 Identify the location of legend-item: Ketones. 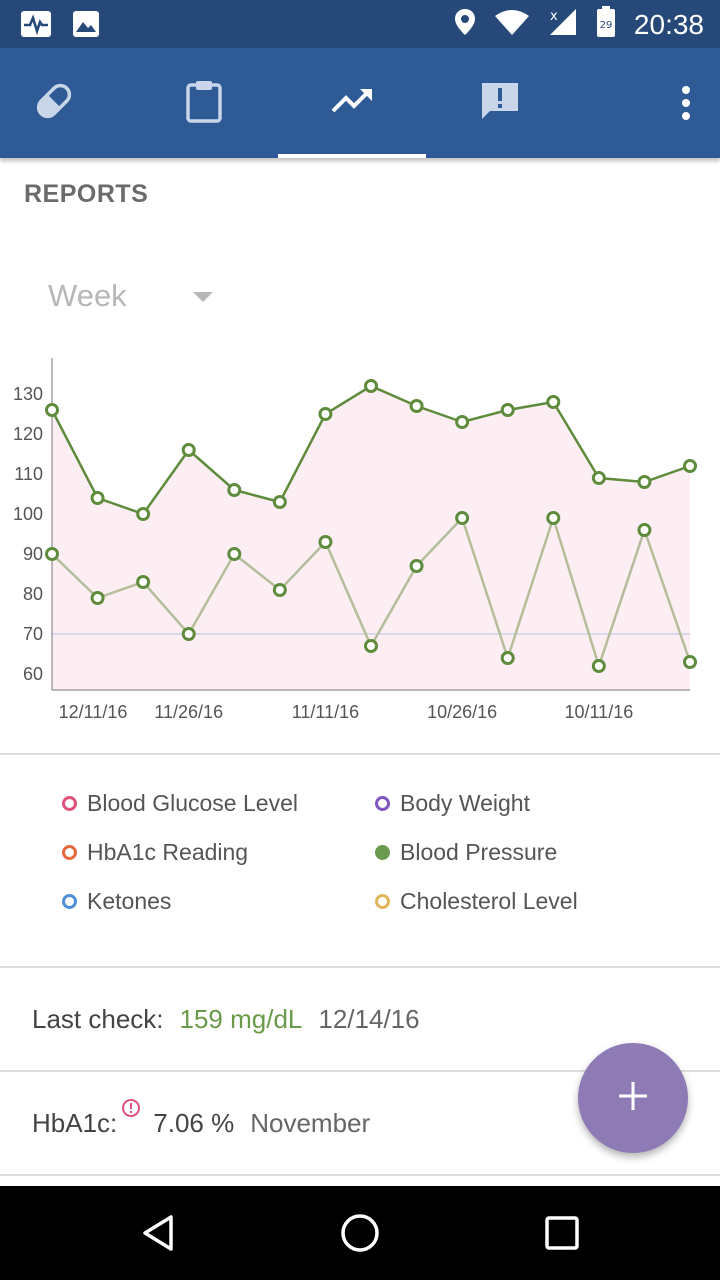
(116, 901).